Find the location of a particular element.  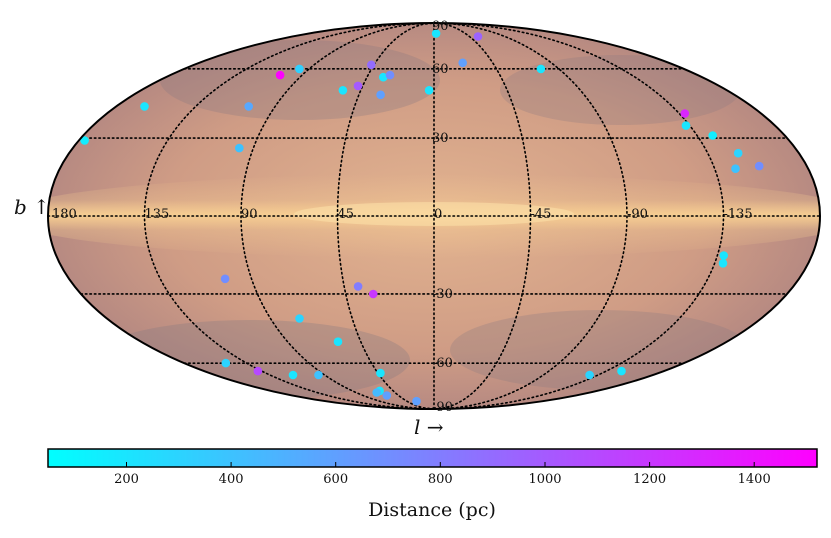

colorbar-tick-label: 1400 is located at coordinates (754, 479).